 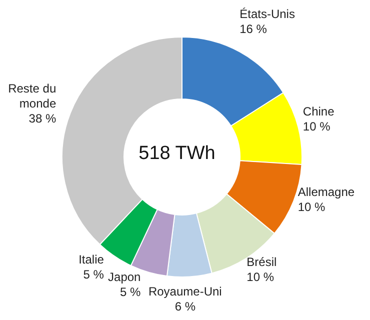 I want to click on text: 518 TWh, so click(x=177, y=153).